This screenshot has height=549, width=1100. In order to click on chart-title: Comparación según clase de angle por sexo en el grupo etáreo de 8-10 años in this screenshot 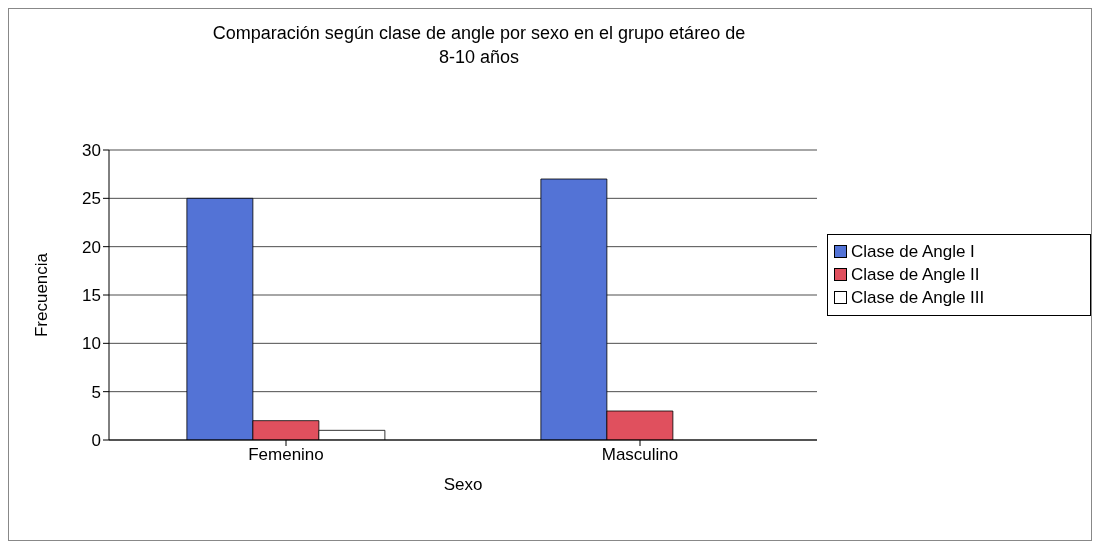, I will do `click(479, 45)`.